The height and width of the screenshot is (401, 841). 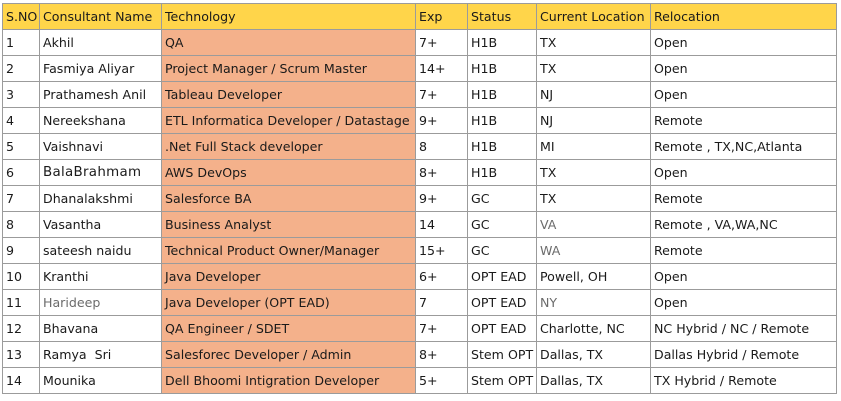 What do you see at coordinates (743, 380) in the screenshot?
I see `cell-relocation: TX Hybrid / Remote` at bounding box center [743, 380].